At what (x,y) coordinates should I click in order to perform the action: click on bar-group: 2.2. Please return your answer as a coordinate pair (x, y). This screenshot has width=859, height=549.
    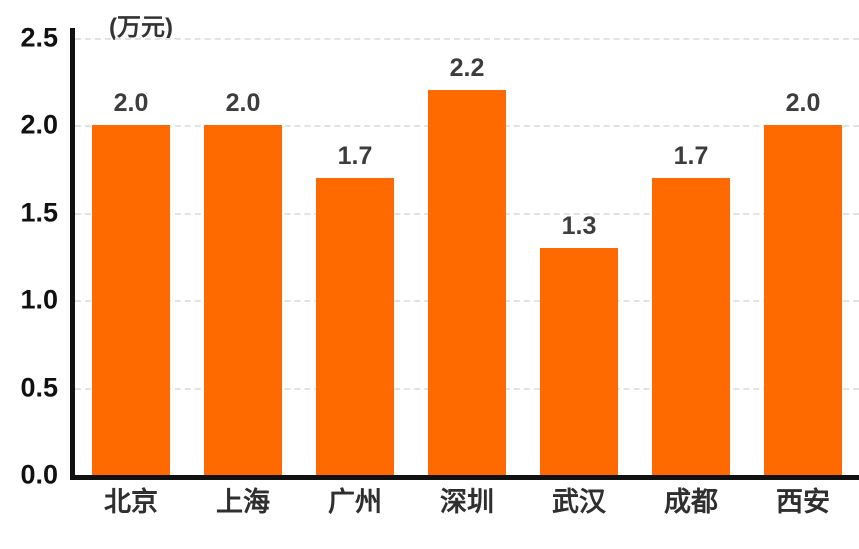
    Looking at the image, I should click on (467, 256).